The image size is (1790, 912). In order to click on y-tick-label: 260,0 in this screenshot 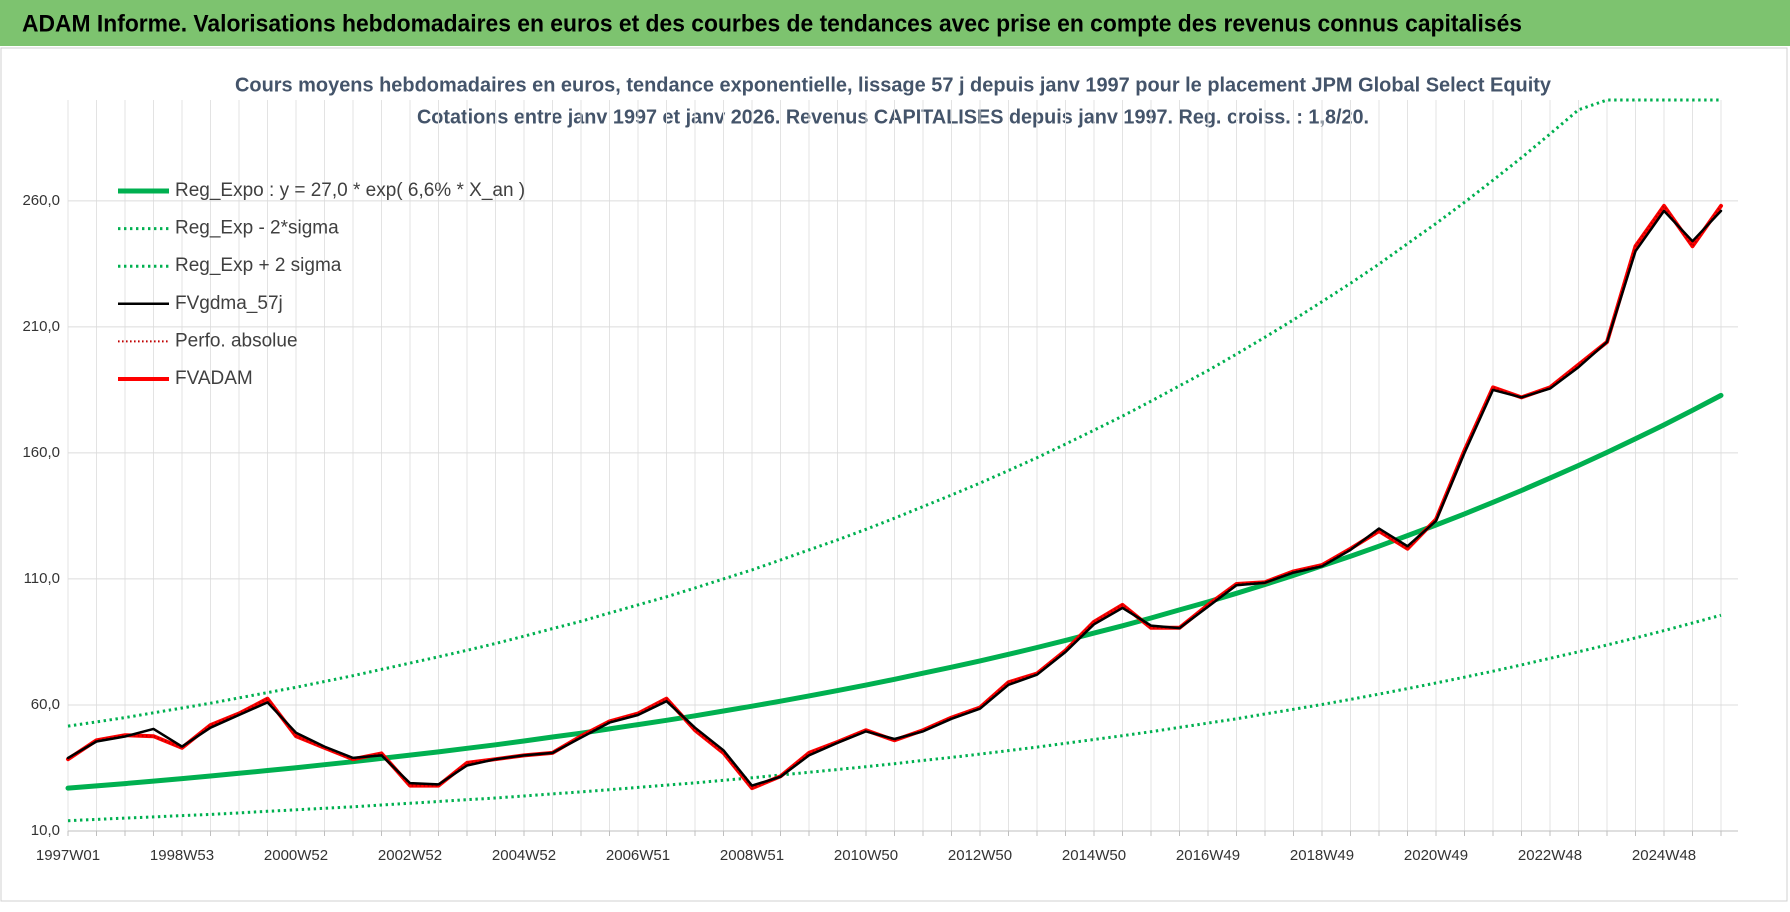, I will do `click(41, 200)`.